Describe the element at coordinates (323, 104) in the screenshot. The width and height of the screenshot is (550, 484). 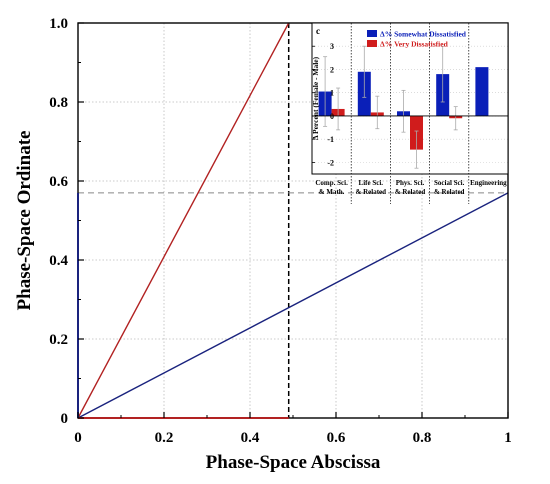
I see `inset-ticks: -2 -1 0 1 2 3` at that location.